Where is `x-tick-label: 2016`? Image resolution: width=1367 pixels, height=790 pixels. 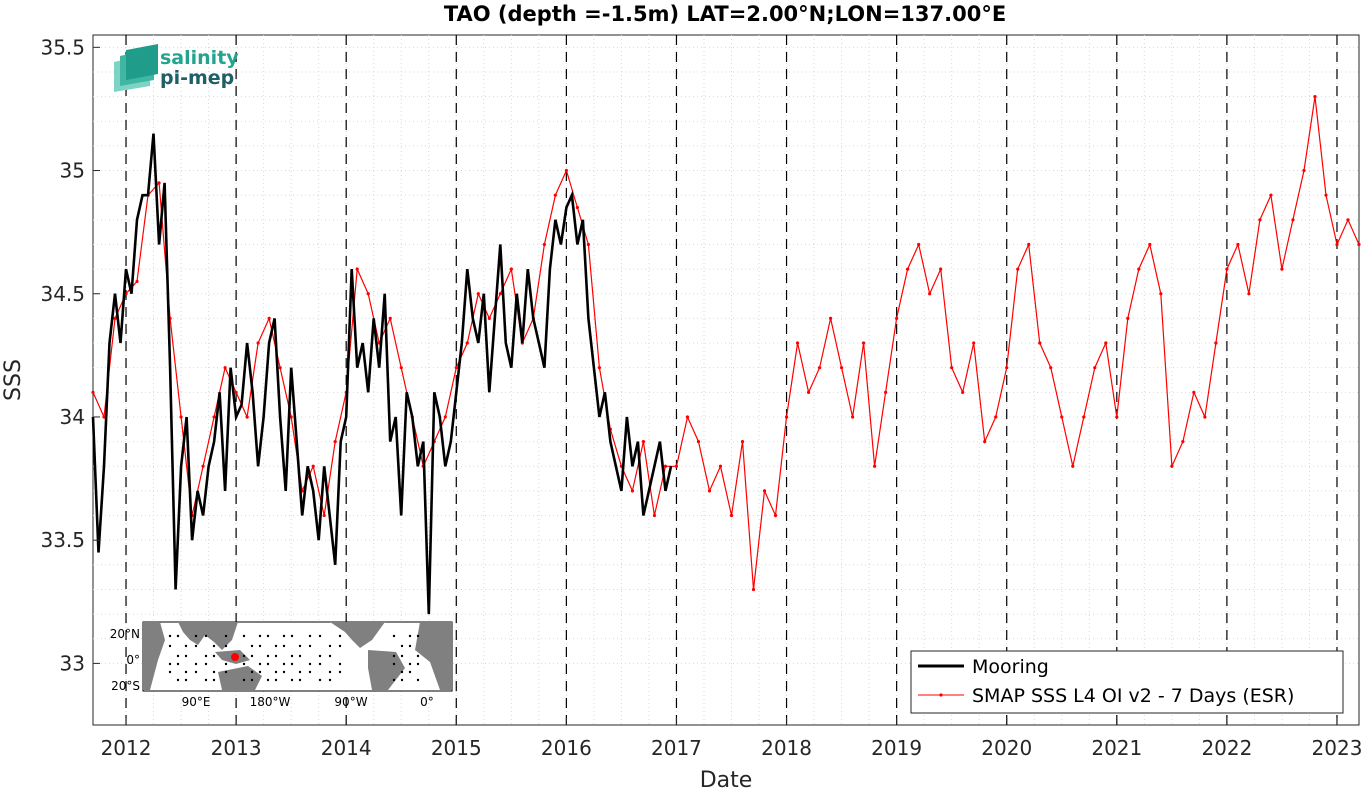
x-tick-label: 2016 is located at coordinates (566, 748).